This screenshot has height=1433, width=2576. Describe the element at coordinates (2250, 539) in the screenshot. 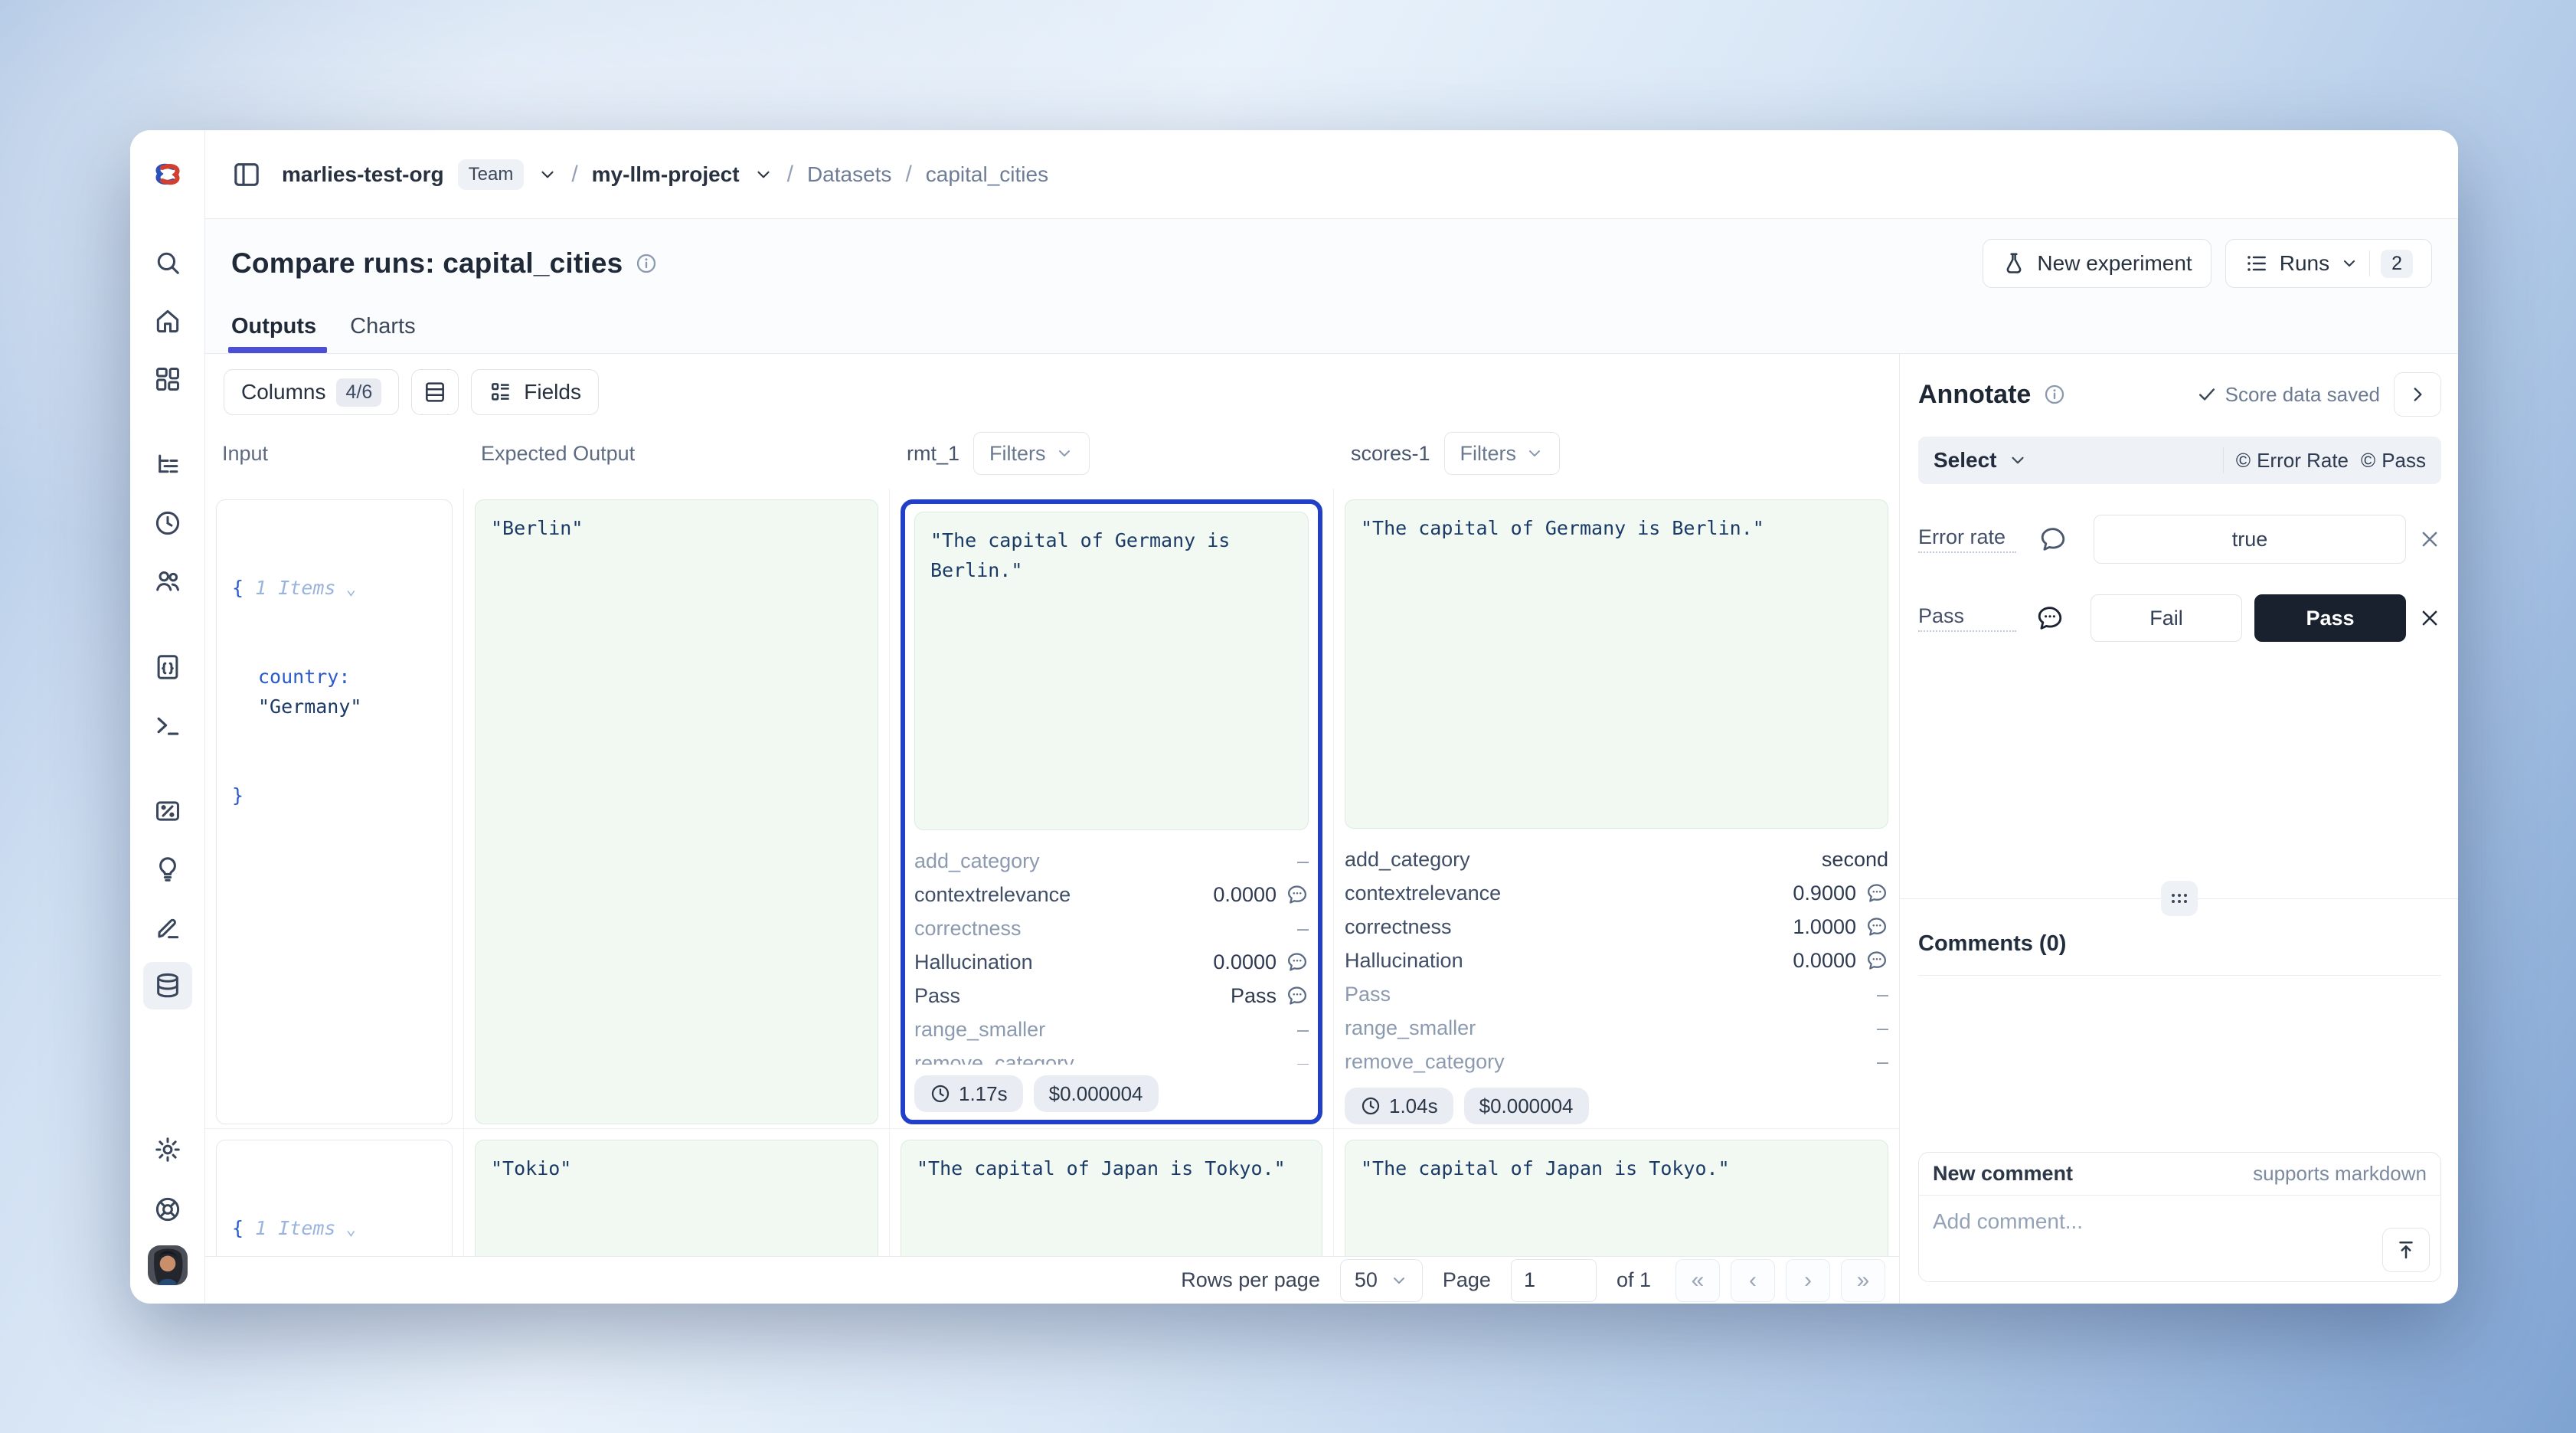

I see `error-rate-input` at that location.